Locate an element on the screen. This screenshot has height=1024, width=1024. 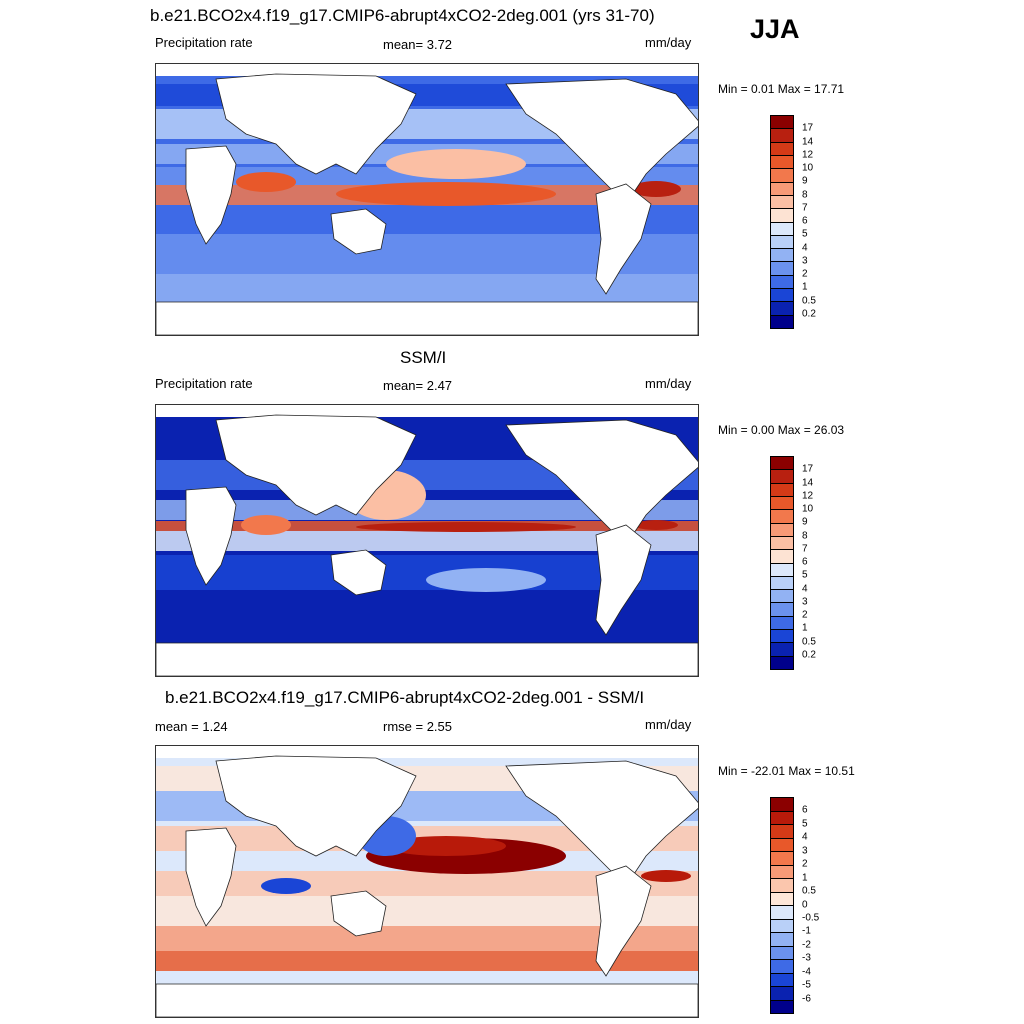
panel2-variable-label: Precipitation rate is located at coordinates (204, 383).